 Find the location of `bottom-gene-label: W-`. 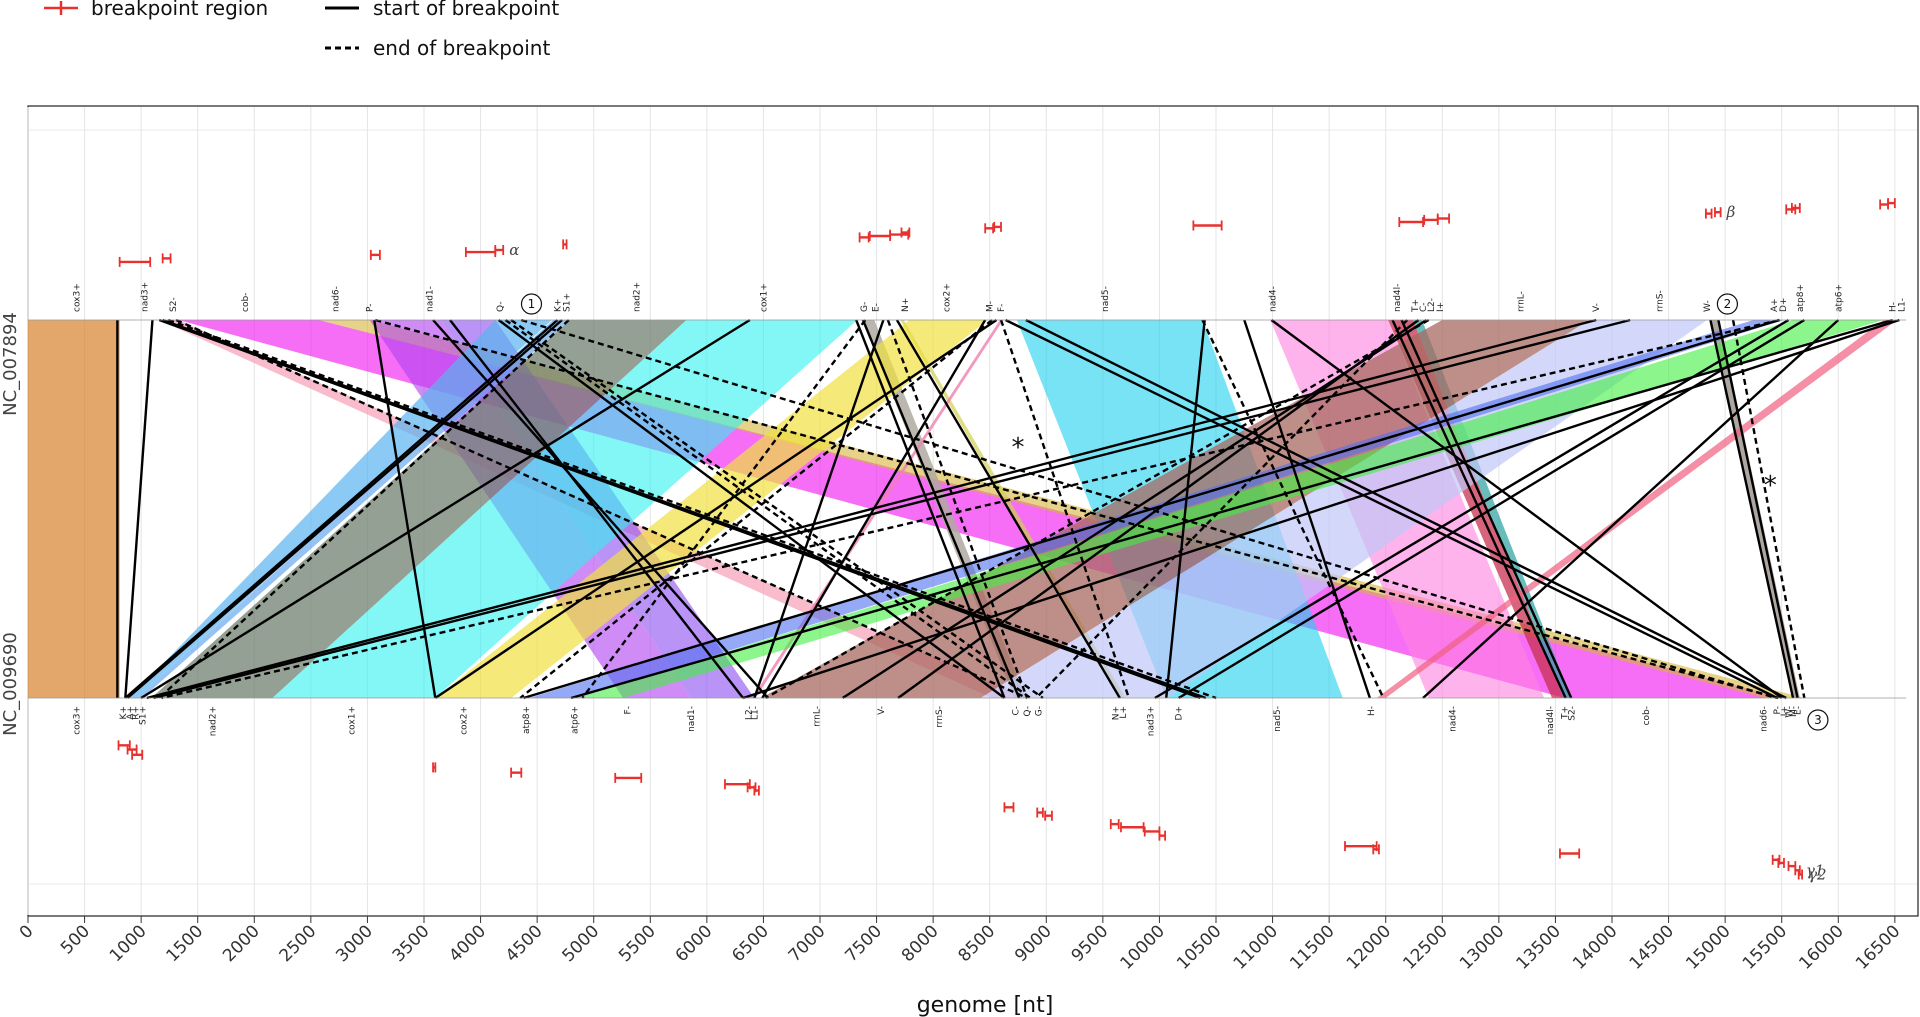

bottom-gene-label: W- is located at coordinates (1790, 712).